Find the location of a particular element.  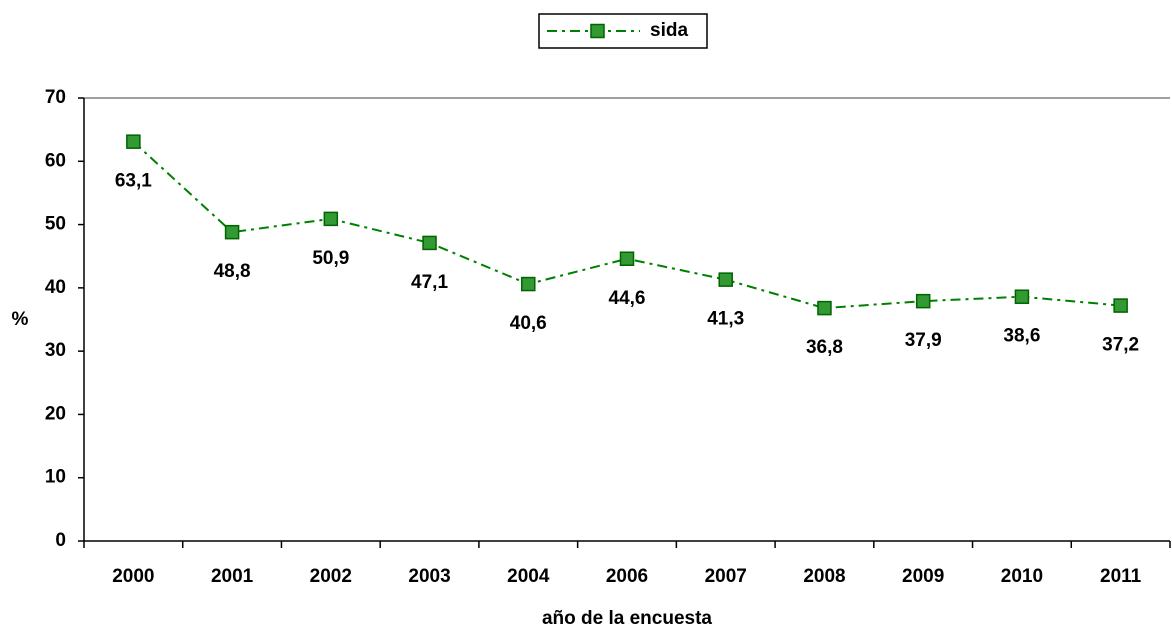

x-tick-label: 2011 is located at coordinates (1121, 576).